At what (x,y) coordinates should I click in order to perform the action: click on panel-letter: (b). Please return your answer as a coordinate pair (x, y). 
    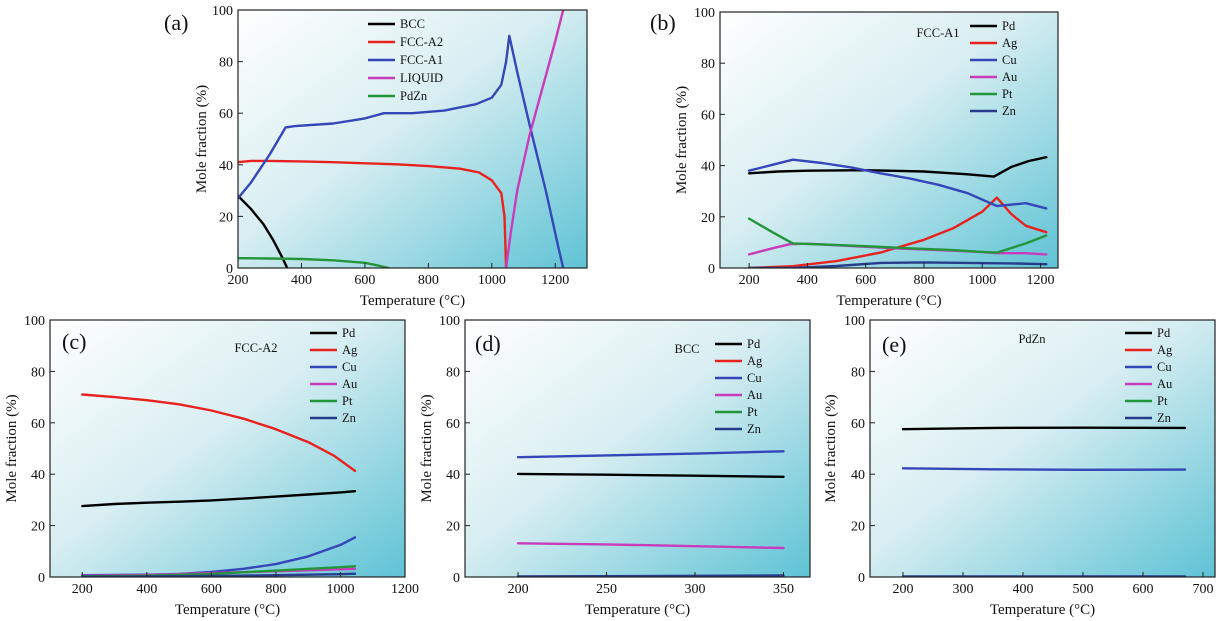
    Looking at the image, I should click on (663, 22).